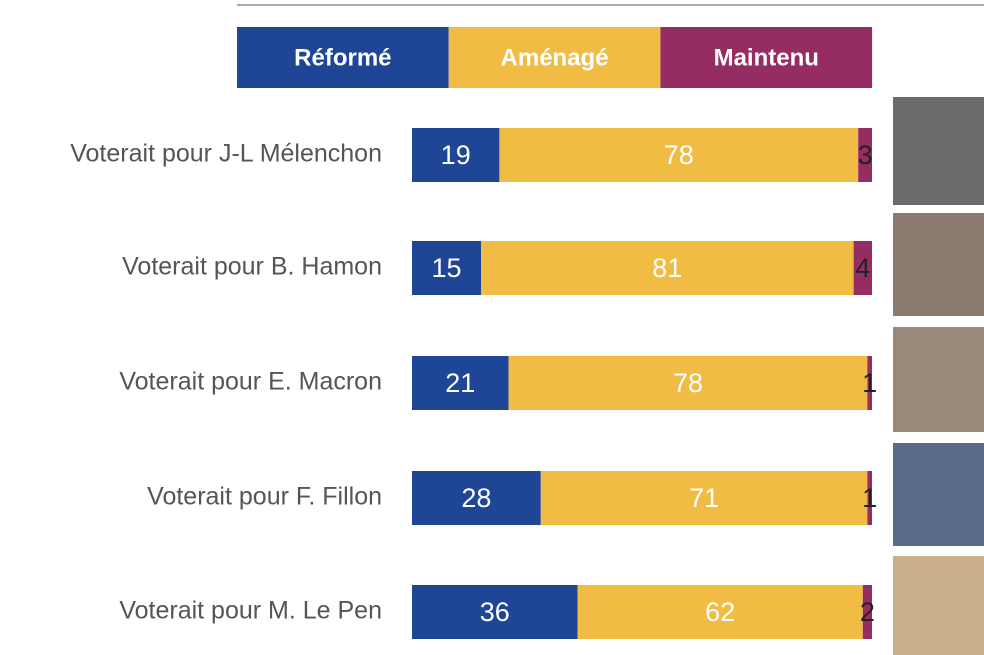 The height and width of the screenshot is (655, 984). I want to click on value-label: 36, so click(495, 612).